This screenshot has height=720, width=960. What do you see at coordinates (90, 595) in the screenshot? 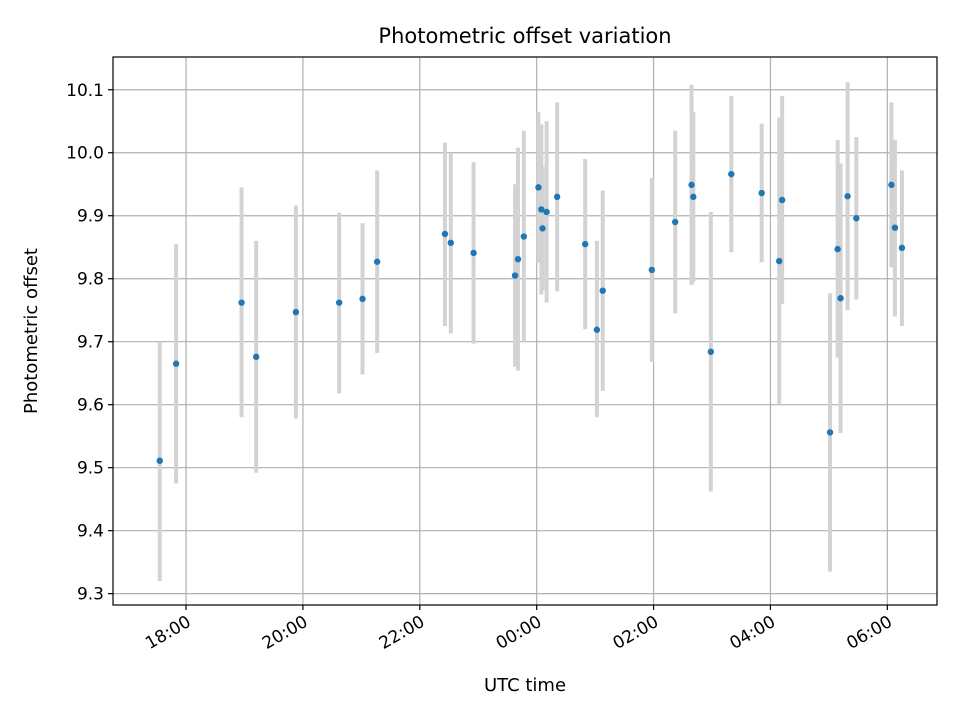
I see `y-tick-label: 9.3` at bounding box center [90, 595].